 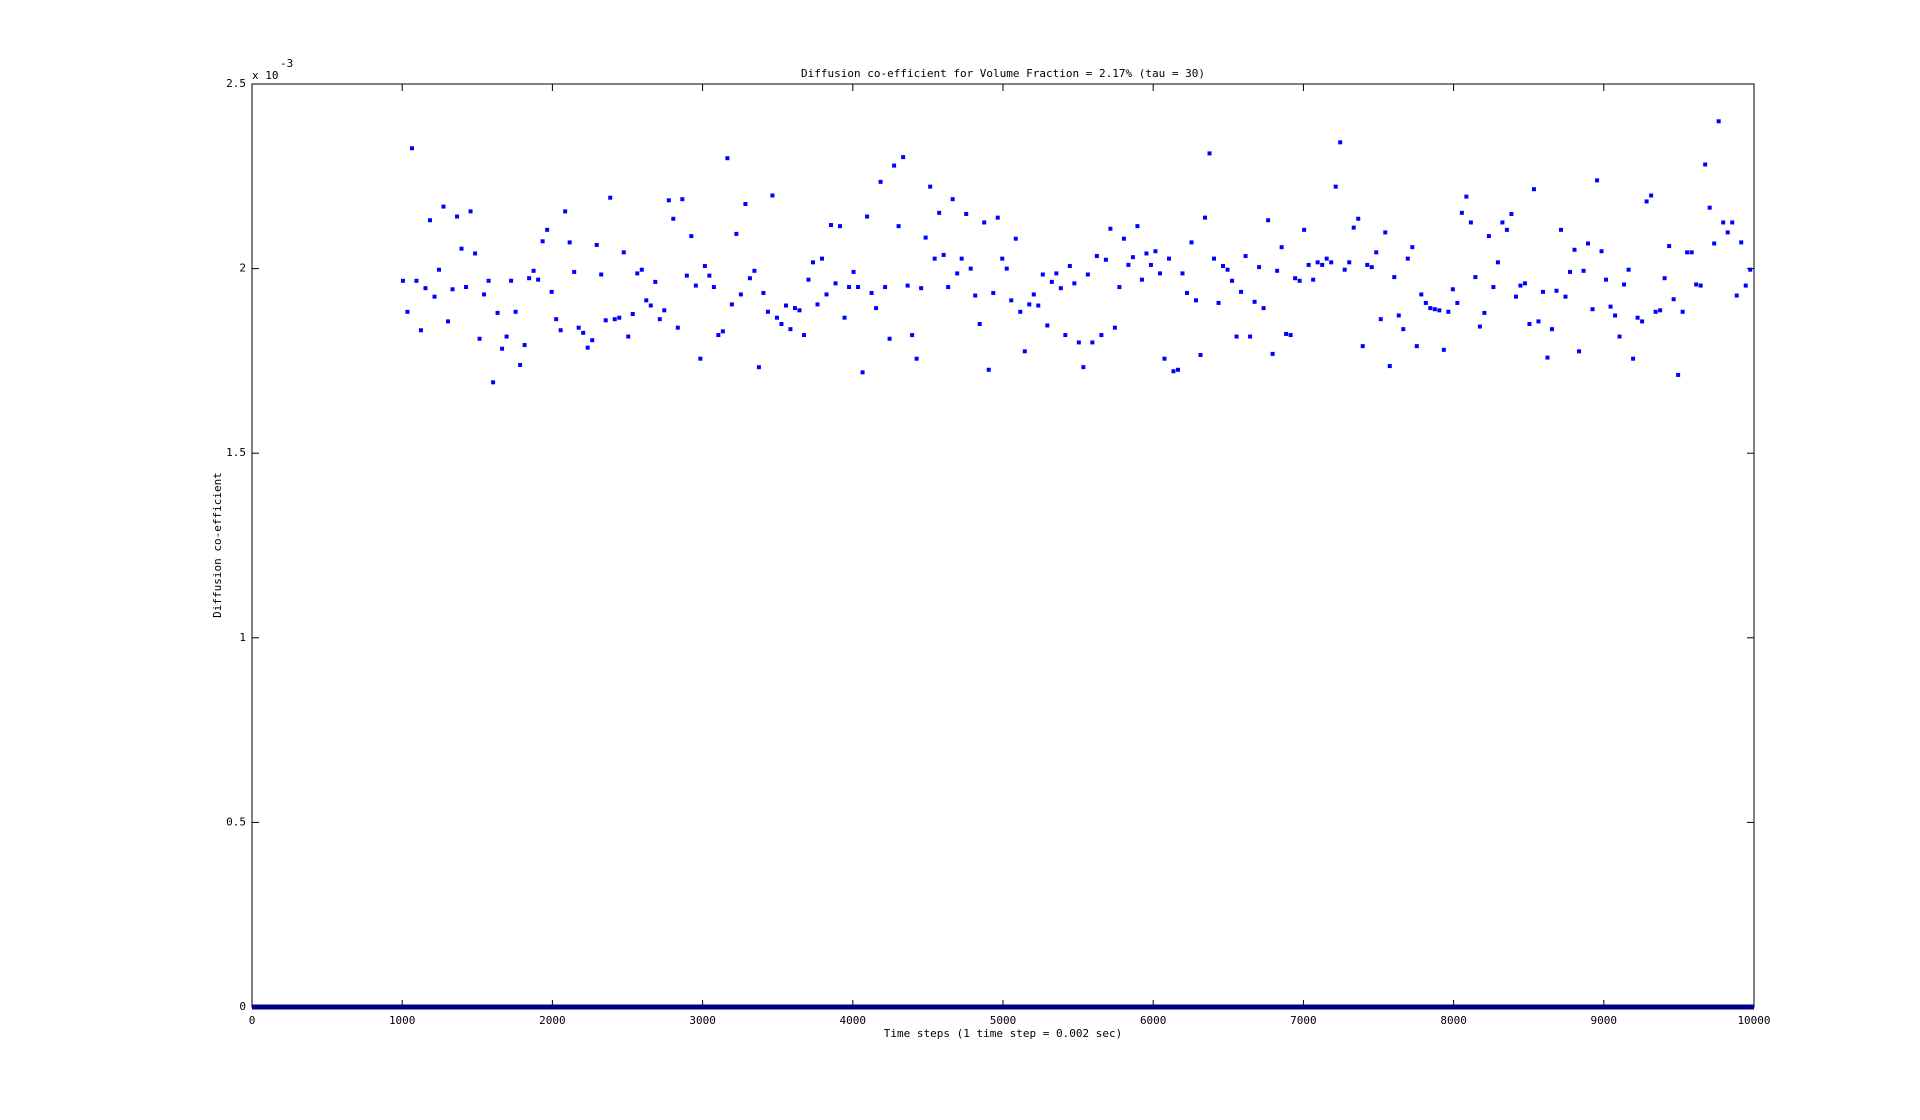 What do you see at coordinates (286, 63) in the screenshot?
I see `y-multiplier-exponent: -3` at bounding box center [286, 63].